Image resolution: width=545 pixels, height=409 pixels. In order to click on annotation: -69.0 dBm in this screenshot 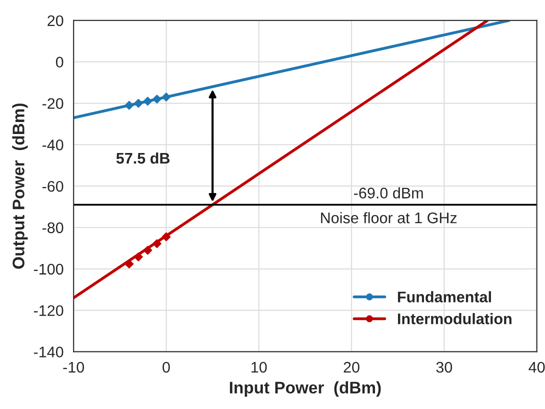, I will do `click(388, 192)`.